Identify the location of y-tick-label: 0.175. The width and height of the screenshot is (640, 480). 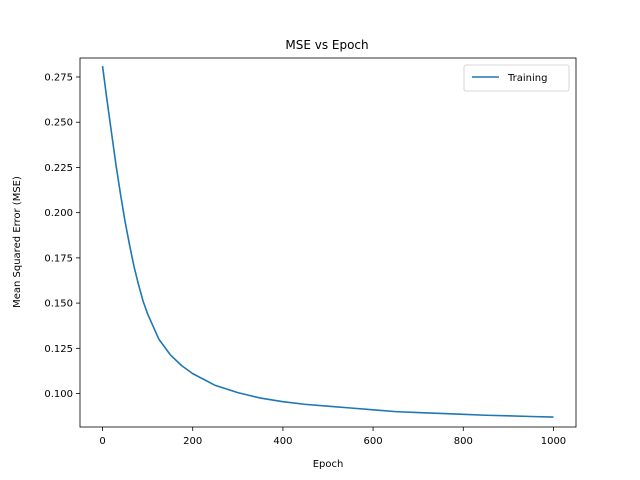
(58, 258).